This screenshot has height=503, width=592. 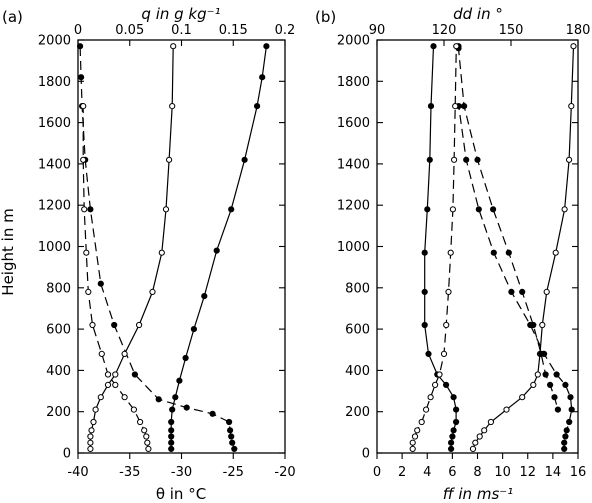 What do you see at coordinates (478, 14) in the screenshot?
I see `panel-b-top-axis-label: dd in °` at bounding box center [478, 14].